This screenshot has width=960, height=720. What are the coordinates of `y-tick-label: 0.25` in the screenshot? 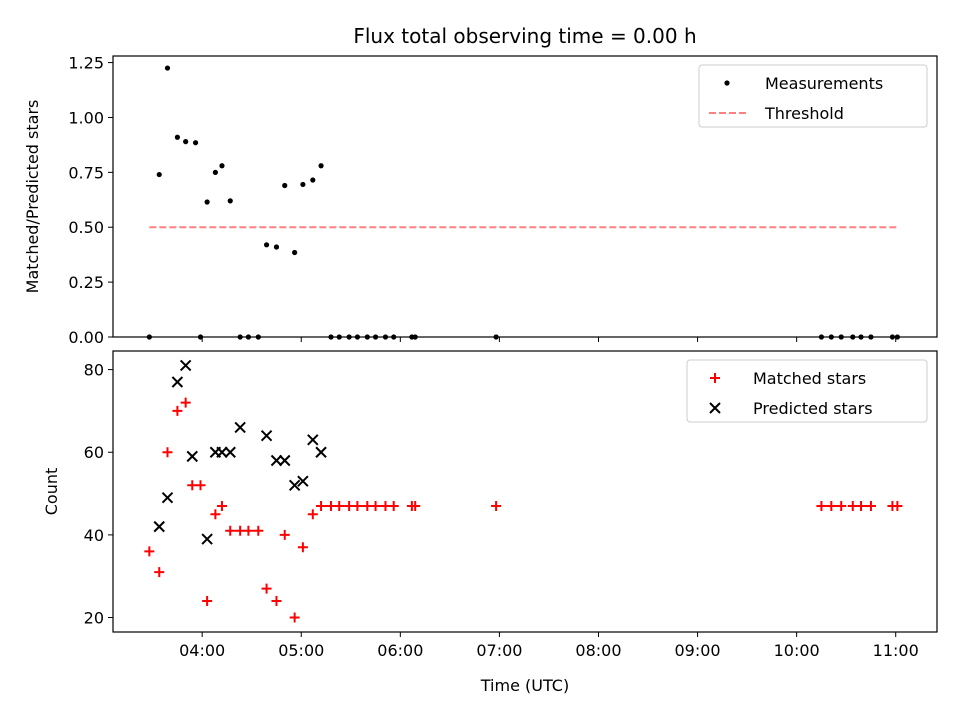 It's located at (86, 282).